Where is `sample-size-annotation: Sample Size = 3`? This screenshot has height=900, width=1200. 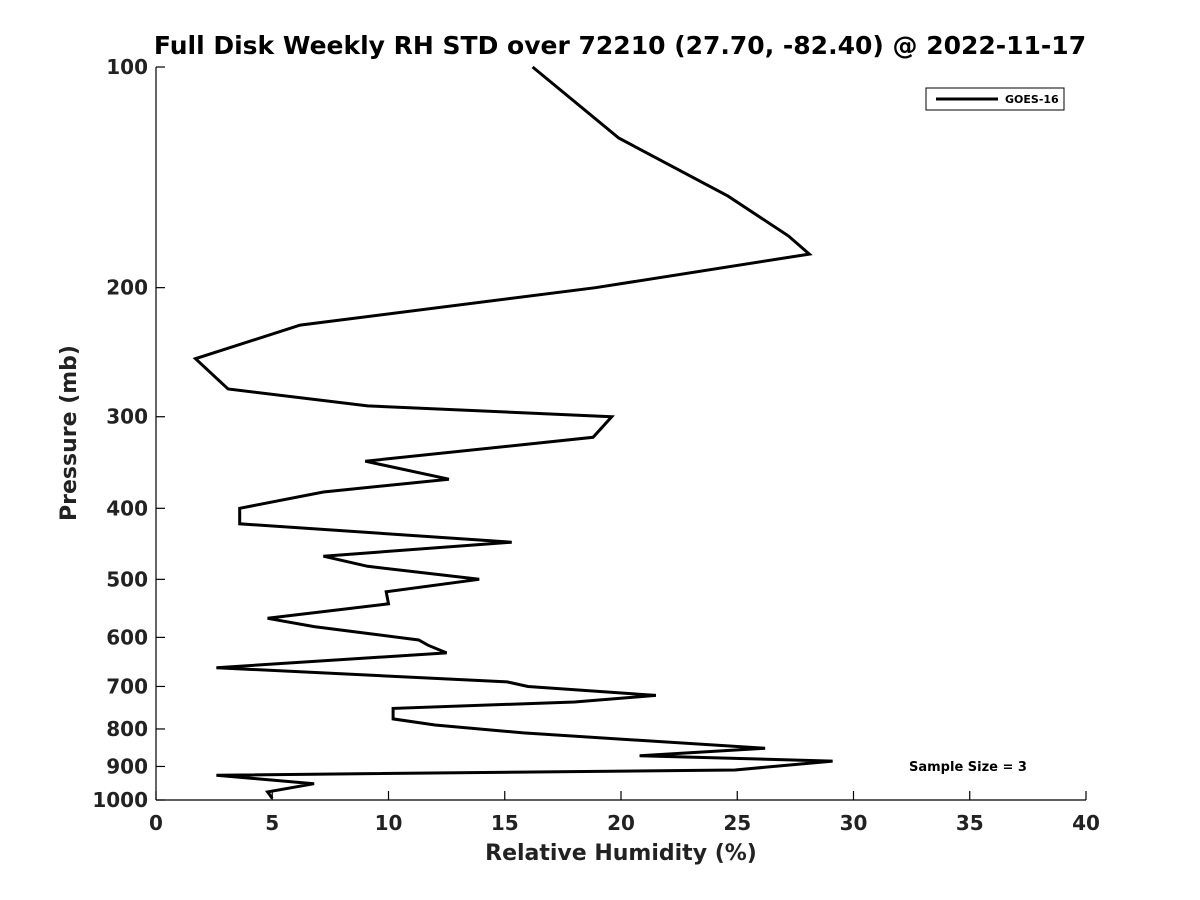
sample-size-annotation: Sample Size = 3 is located at coordinates (968, 767).